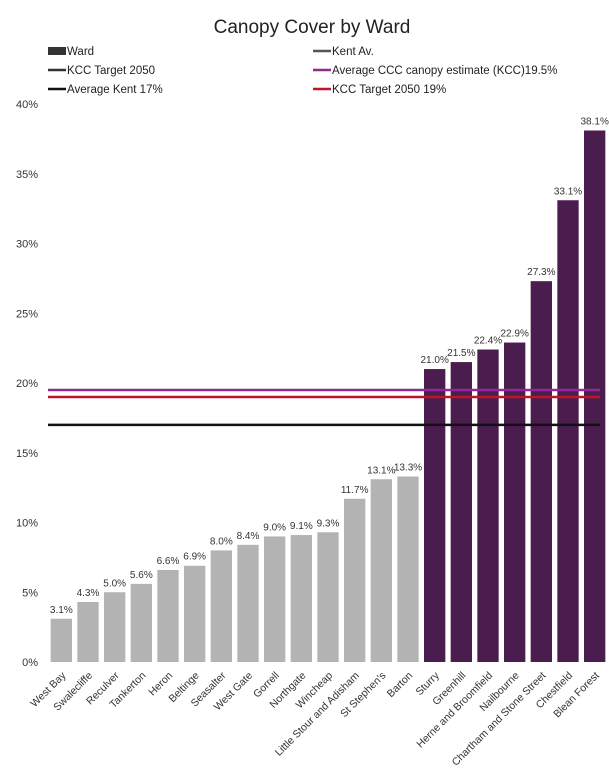 The height and width of the screenshot is (772, 609). I want to click on data-label: 21.5%, so click(461, 353).